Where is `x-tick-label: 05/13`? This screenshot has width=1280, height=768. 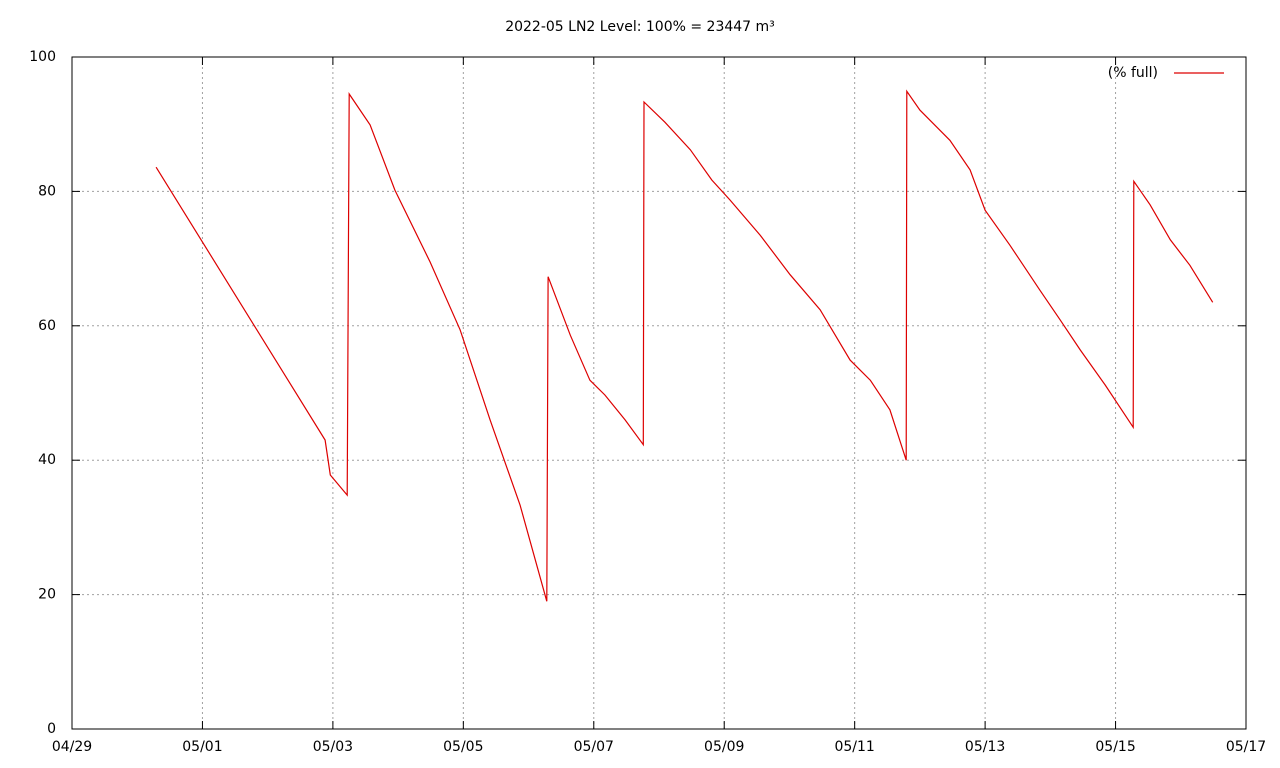 x-tick-label: 05/13 is located at coordinates (985, 747).